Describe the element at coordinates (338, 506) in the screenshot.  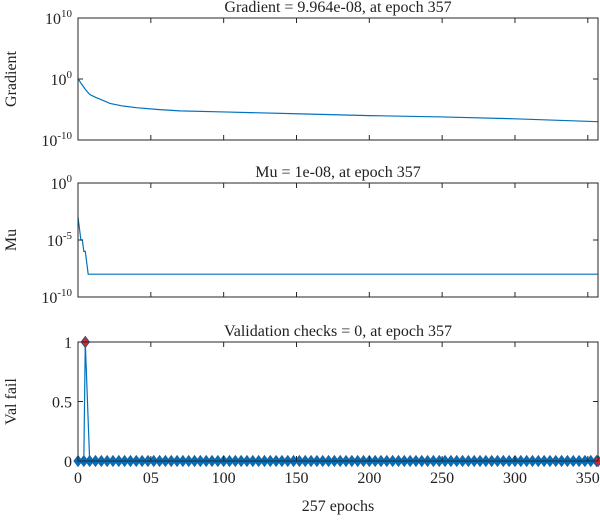
I see `x-axis-label: 257 epochs` at that location.